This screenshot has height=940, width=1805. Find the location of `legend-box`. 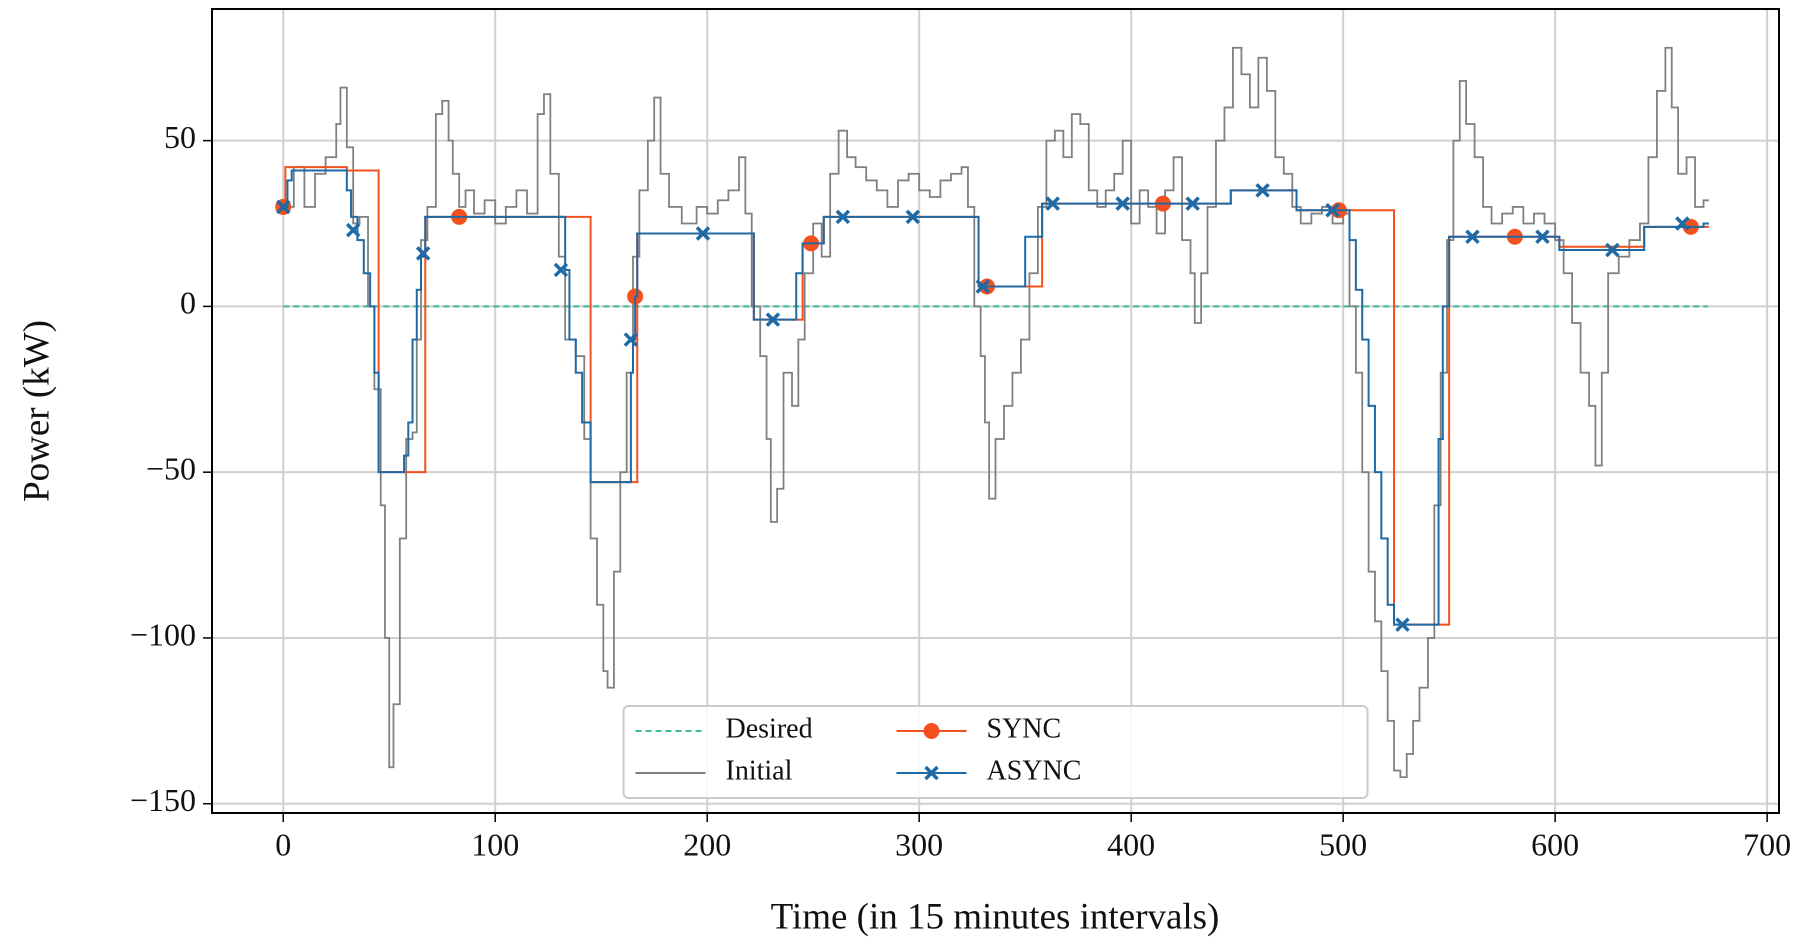

legend-box is located at coordinates (995, 752).